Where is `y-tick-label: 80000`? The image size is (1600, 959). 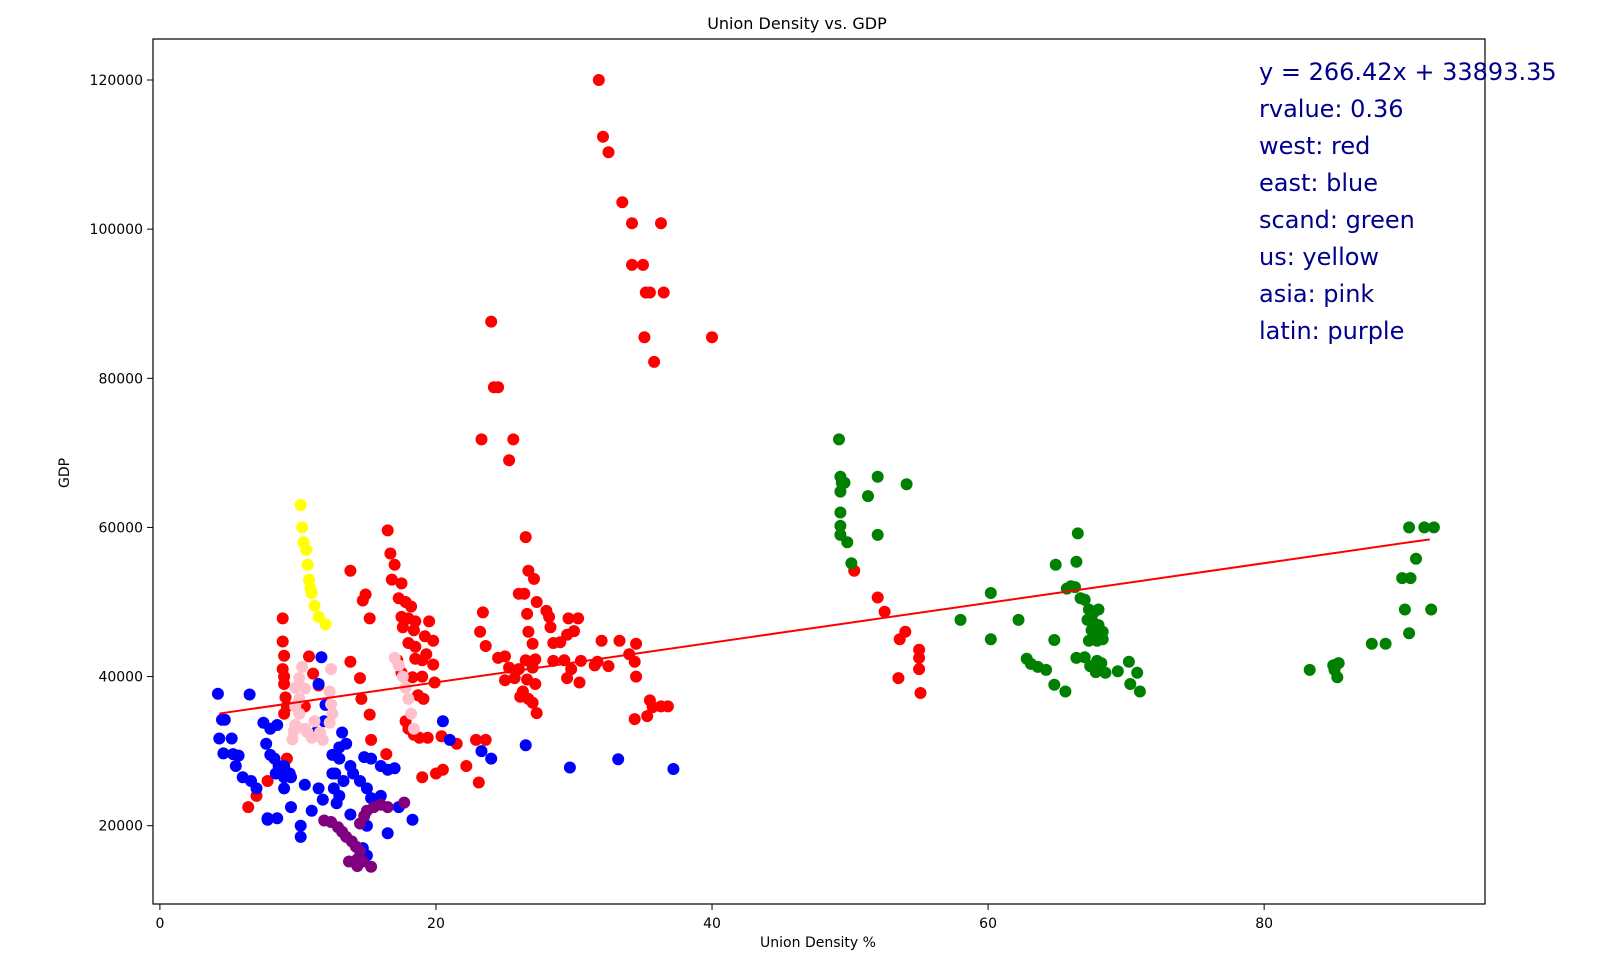 y-tick-label: 80000 is located at coordinates (120, 379).